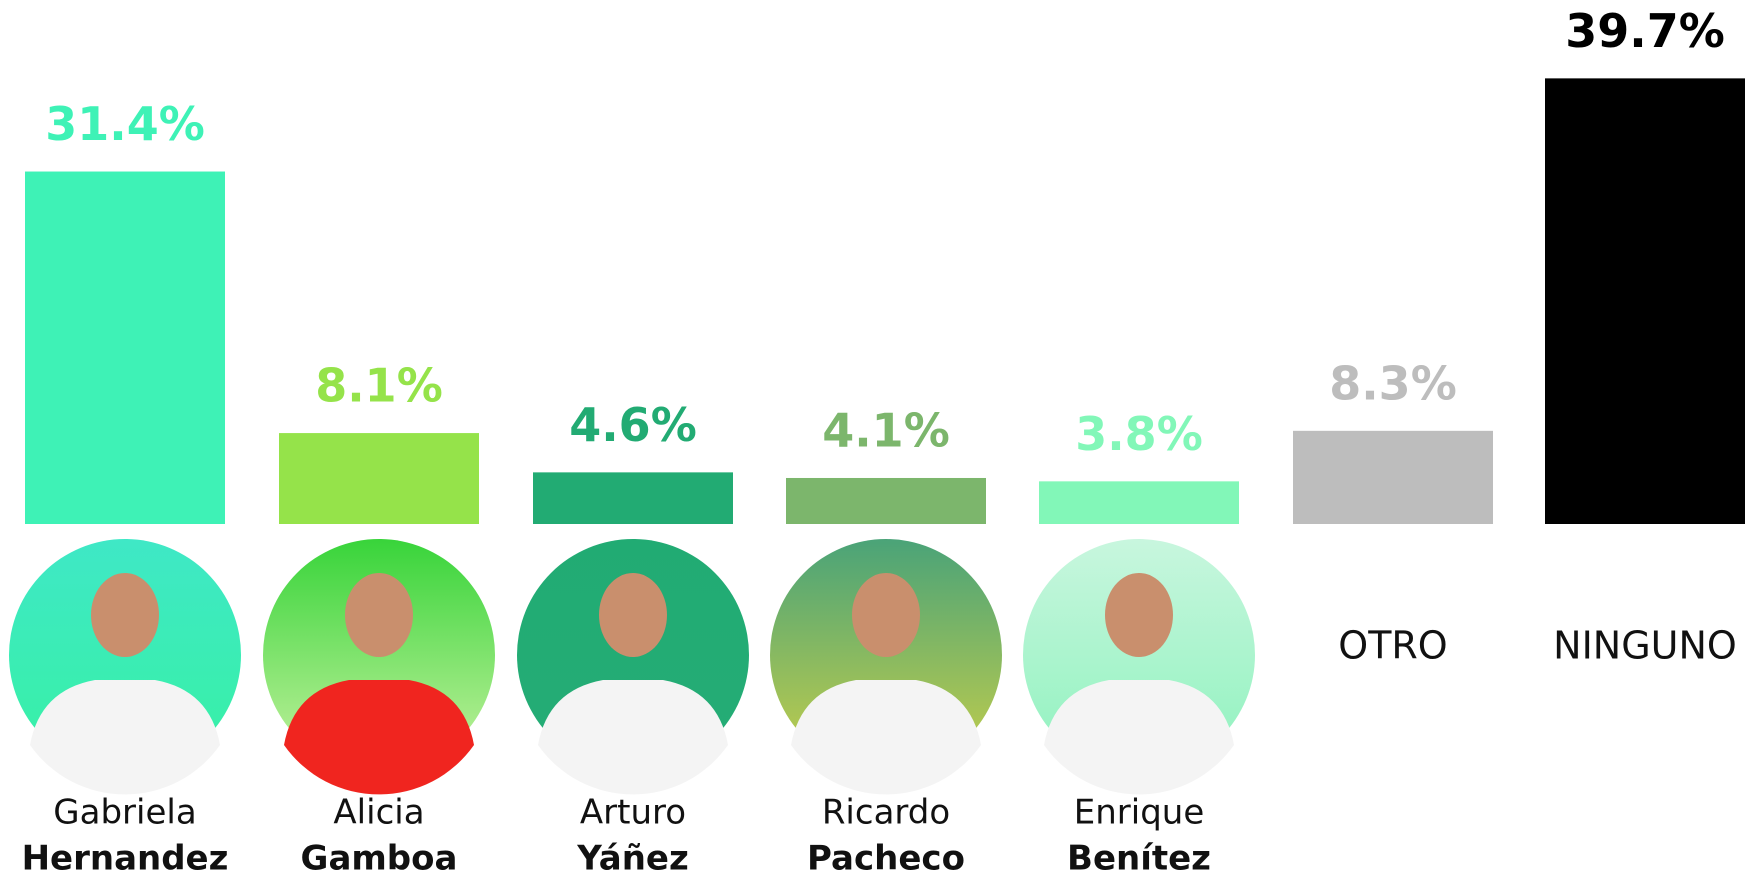 The width and height of the screenshot is (1759, 872). I want to click on category-label: NINGUNO, so click(1645, 646).